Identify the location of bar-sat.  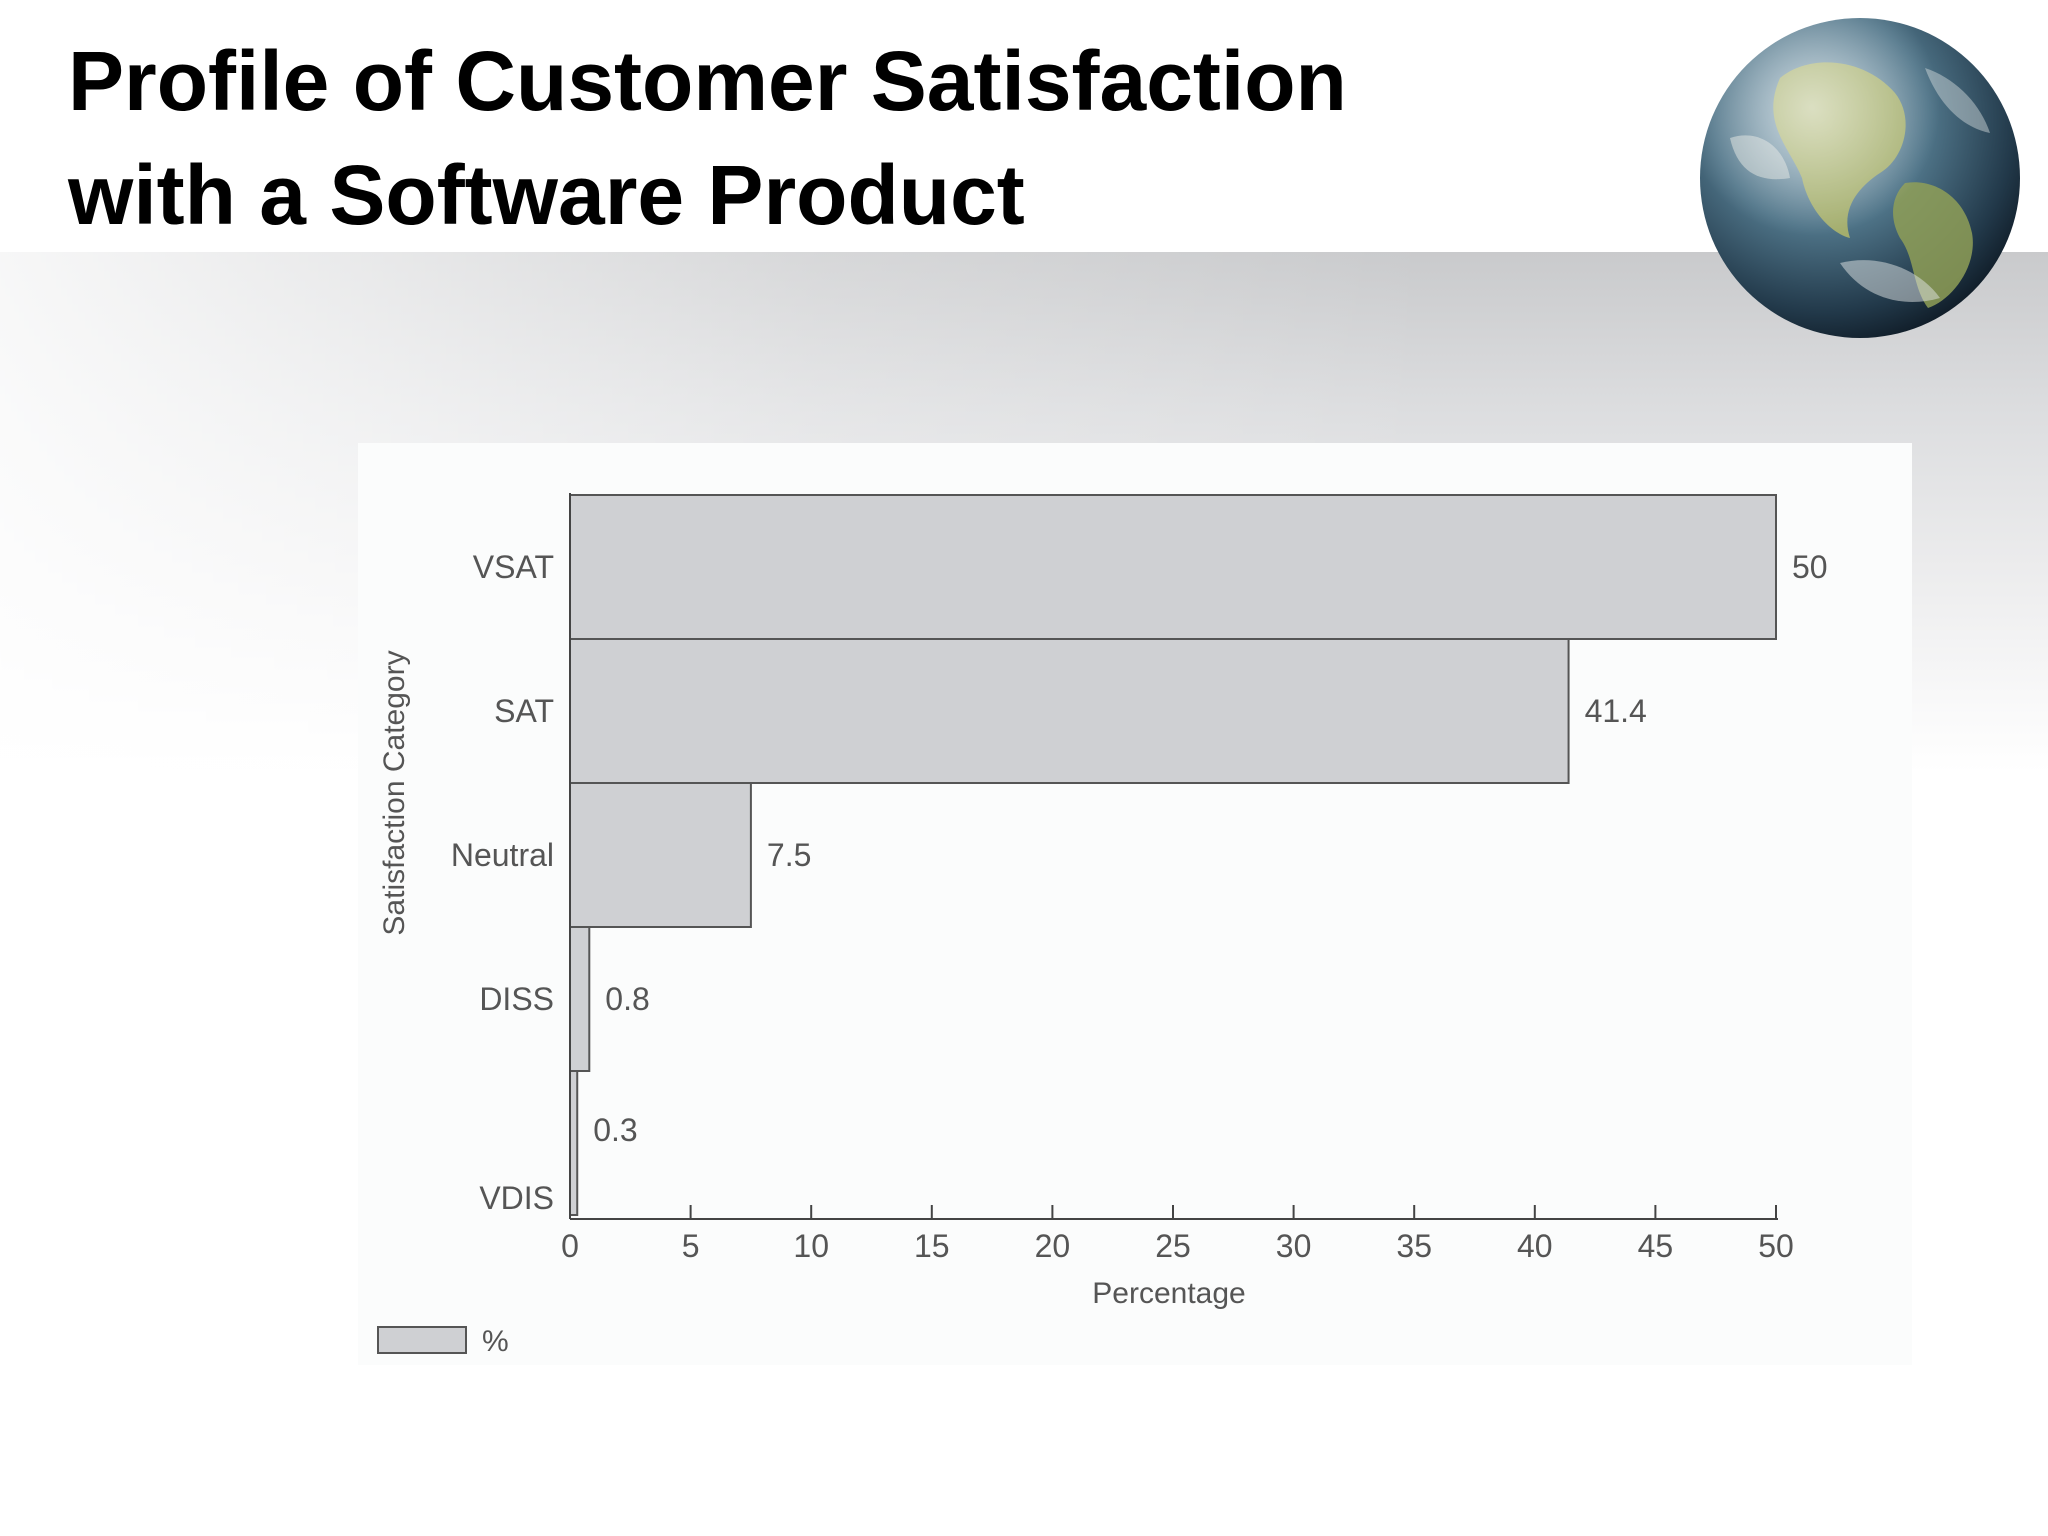
(1069, 711).